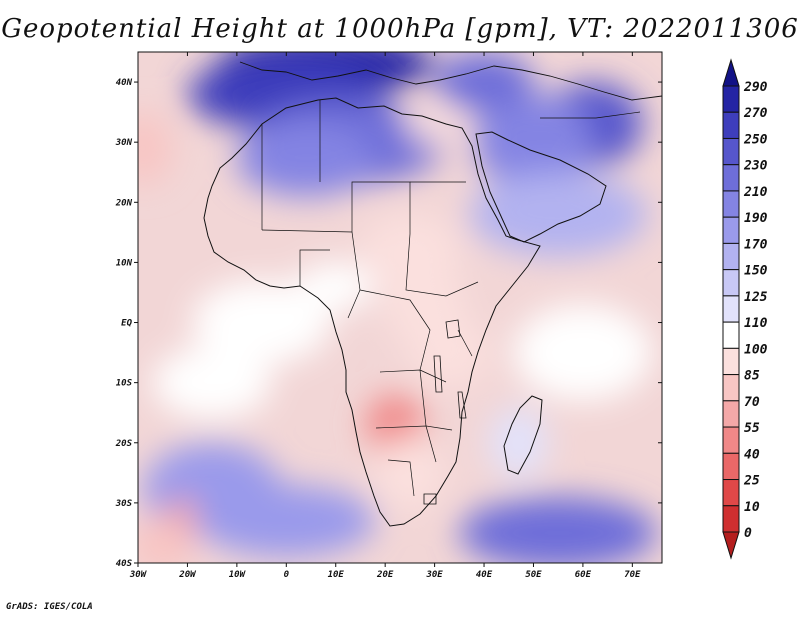  Describe the element at coordinates (752, 402) in the screenshot. I see `colorbar-label: 70` at that location.